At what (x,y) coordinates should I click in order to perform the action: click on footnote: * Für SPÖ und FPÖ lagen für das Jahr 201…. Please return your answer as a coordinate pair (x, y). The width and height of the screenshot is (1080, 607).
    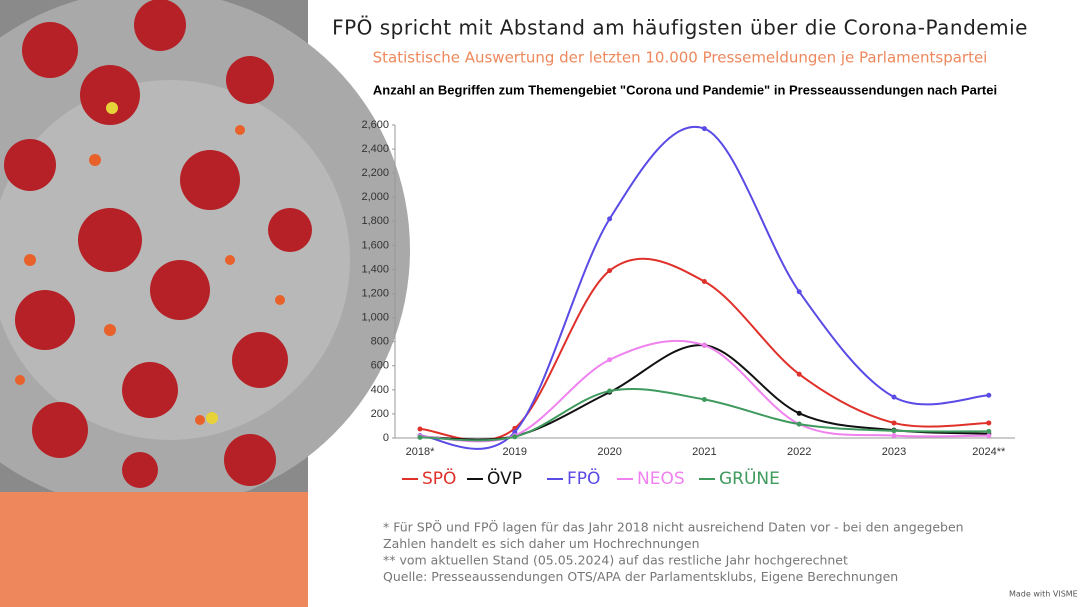
    Looking at the image, I should click on (673, 527).